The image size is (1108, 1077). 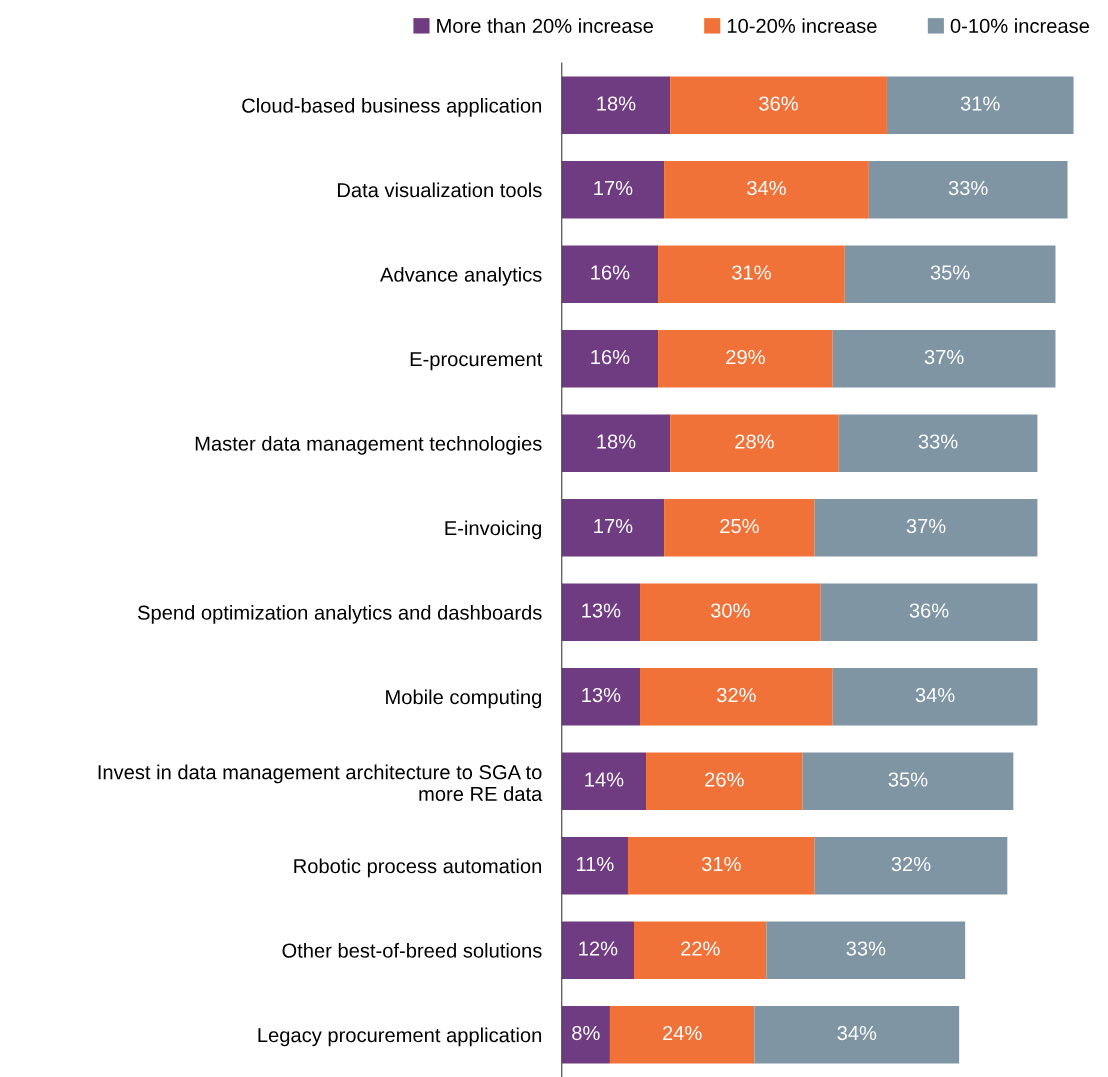 I want to click on y-tick-label: Advance analytics, so click(x=461, y=276).